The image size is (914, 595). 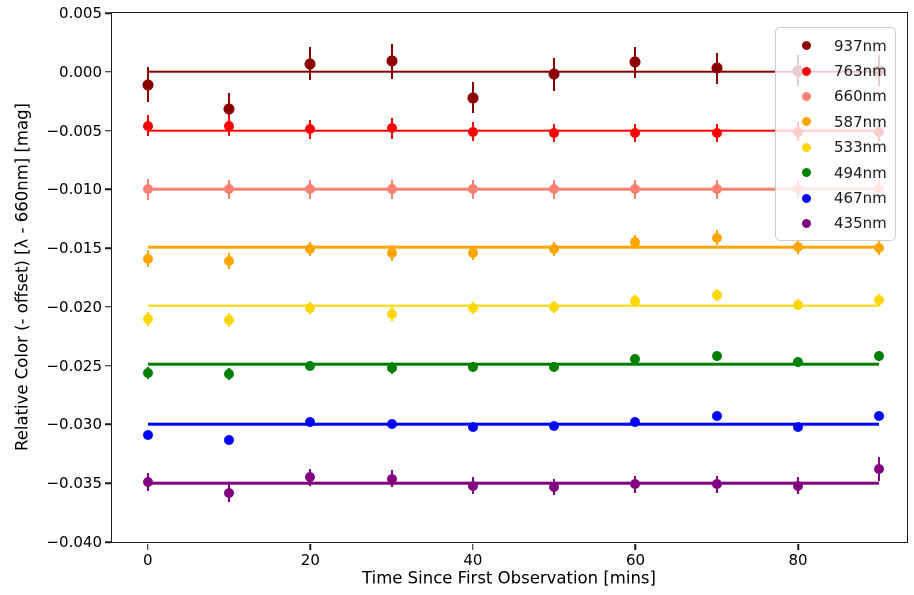 I want to click on legend-label: 435nm, so click(x=860, y=223).